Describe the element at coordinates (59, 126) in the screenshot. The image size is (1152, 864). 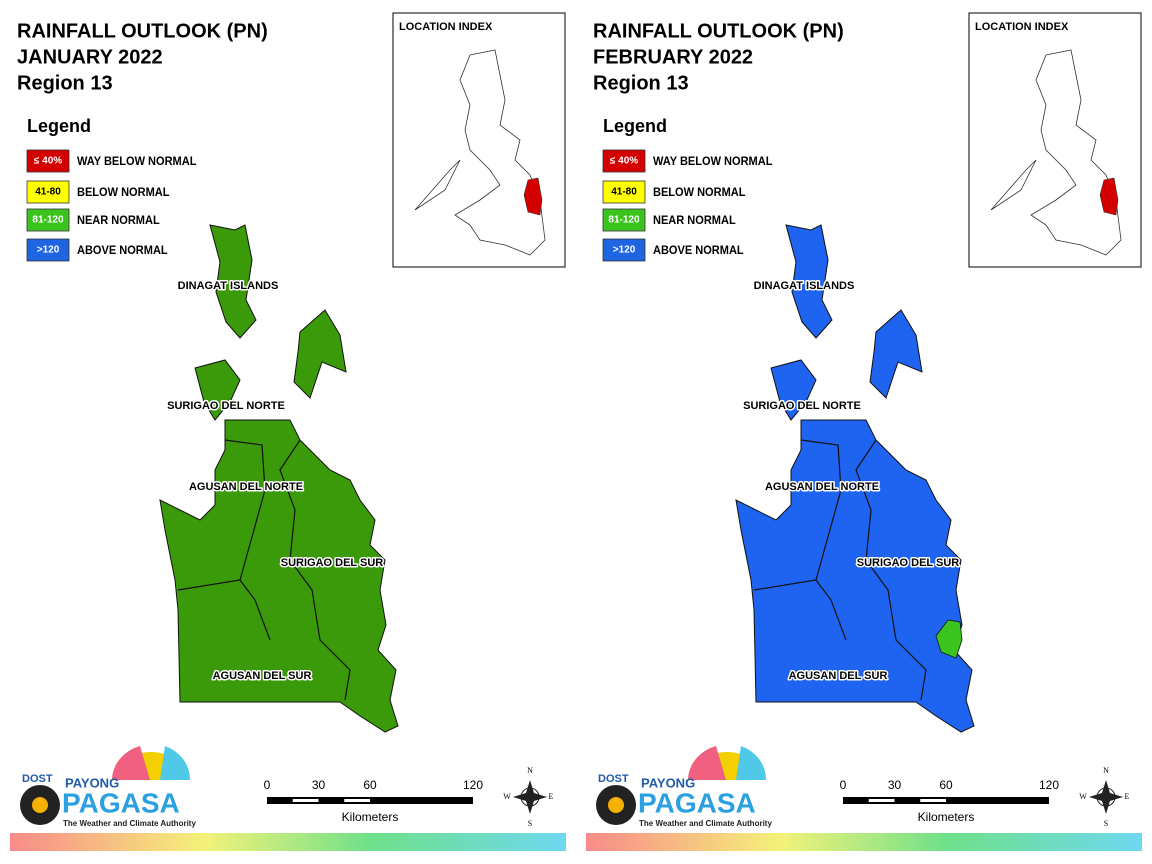
I see `legend-title: Legend` at that location.